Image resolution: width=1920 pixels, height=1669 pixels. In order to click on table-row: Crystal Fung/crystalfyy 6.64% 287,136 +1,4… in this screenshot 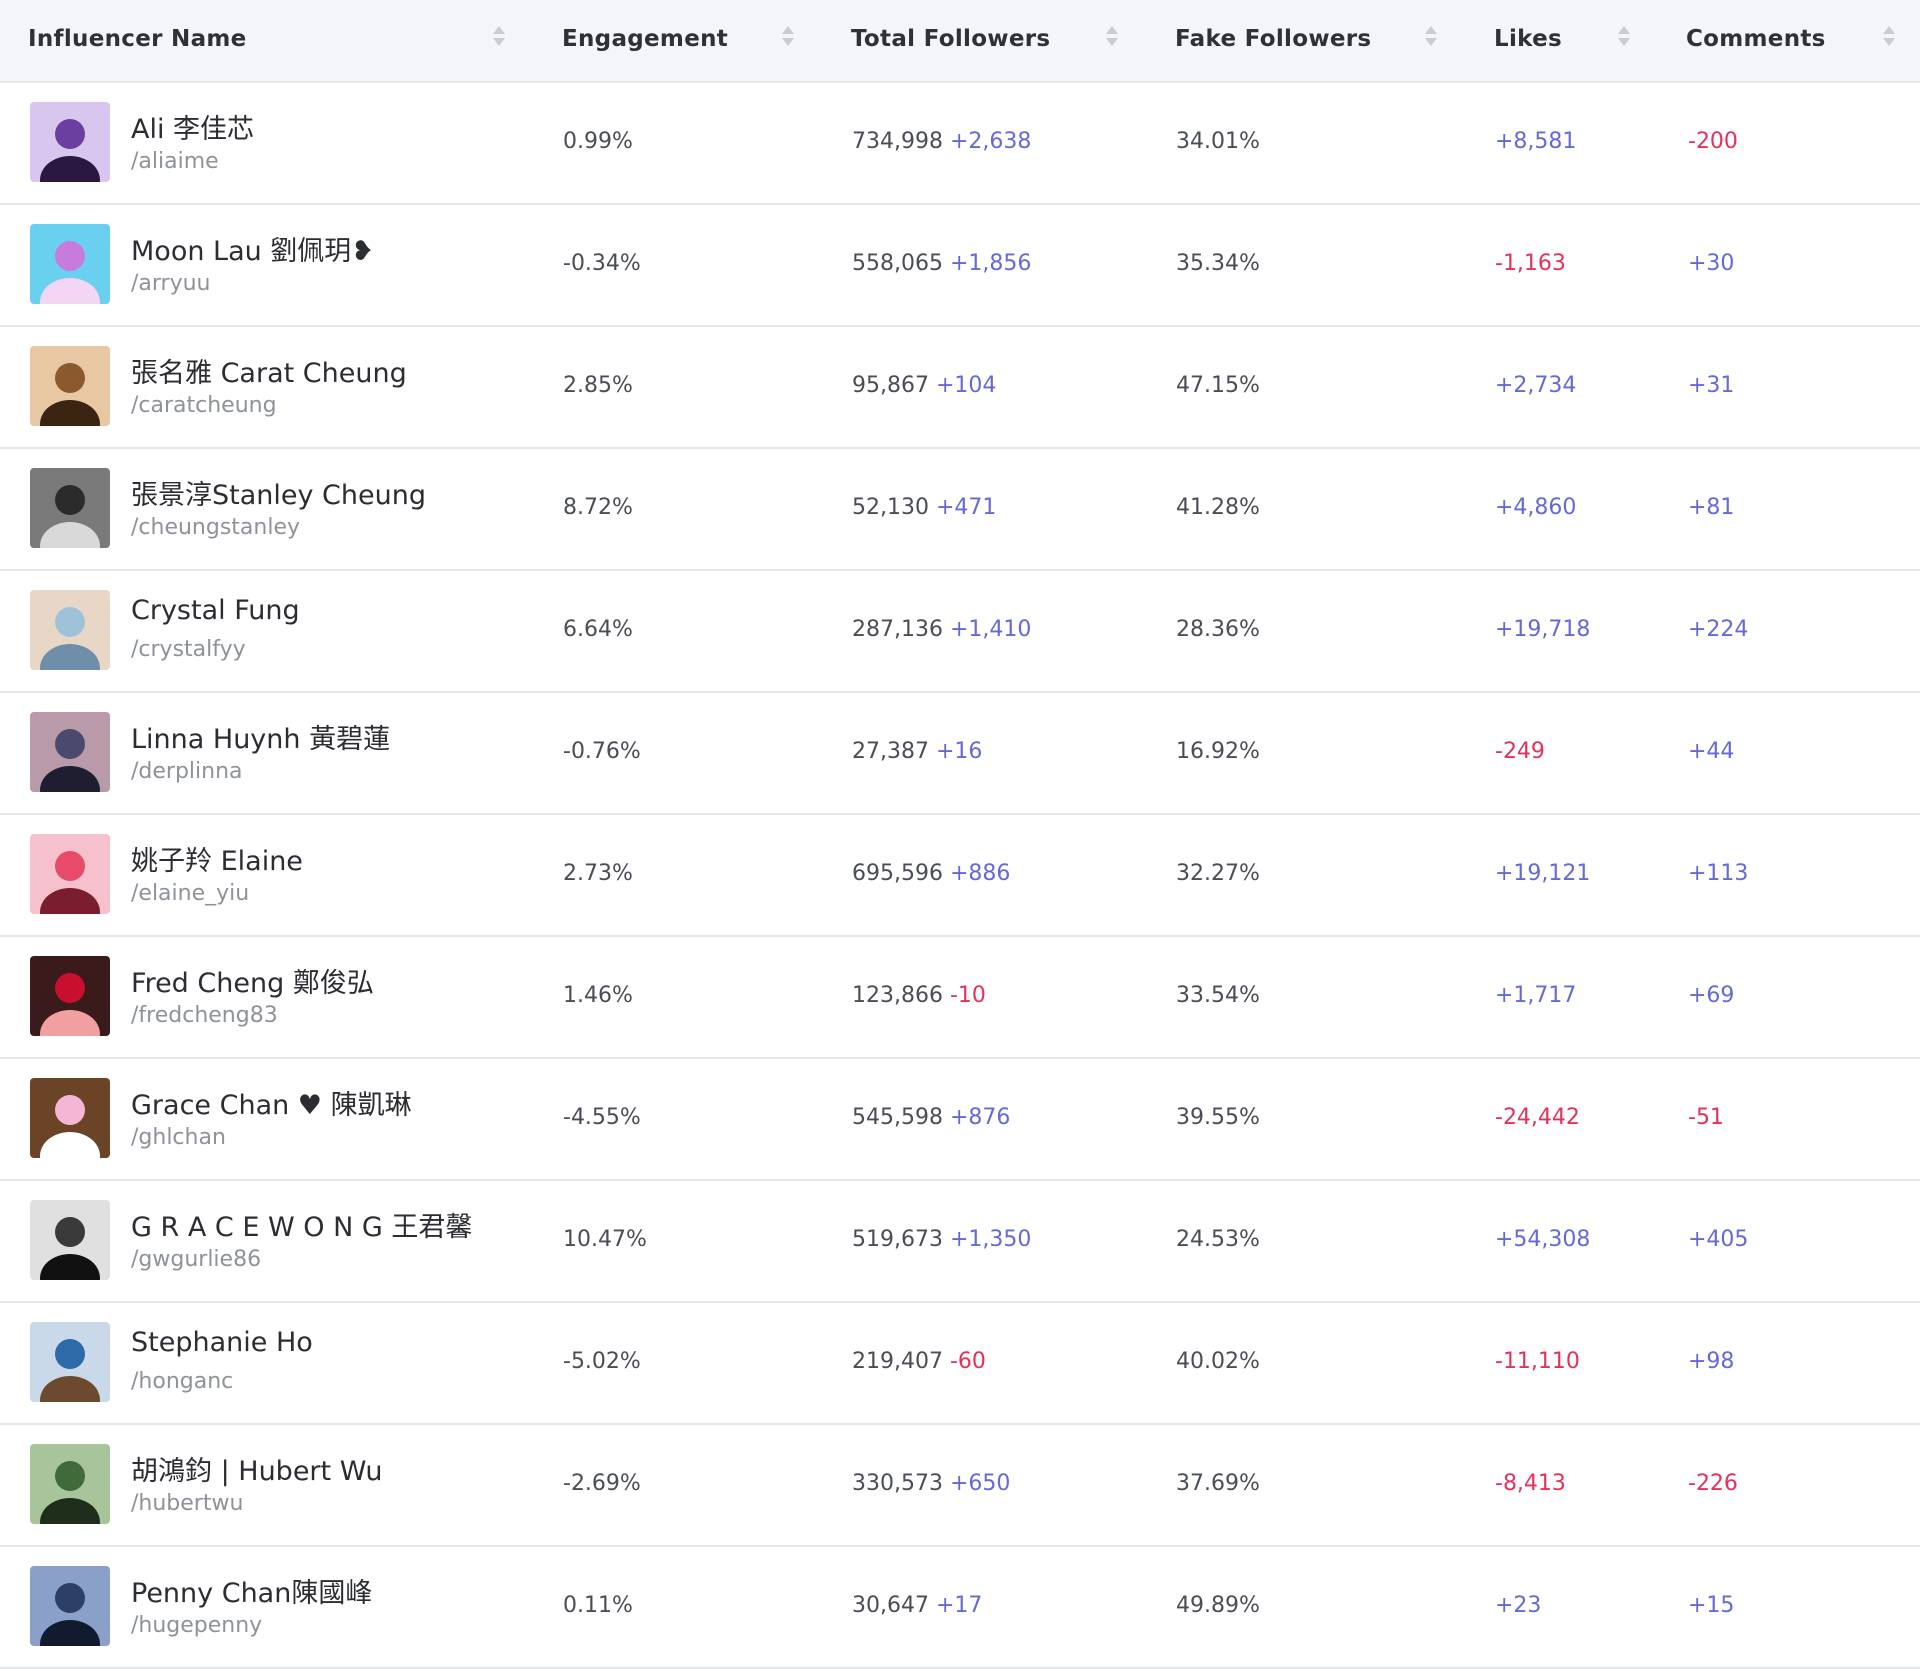, I will do `click(960, 632)`.